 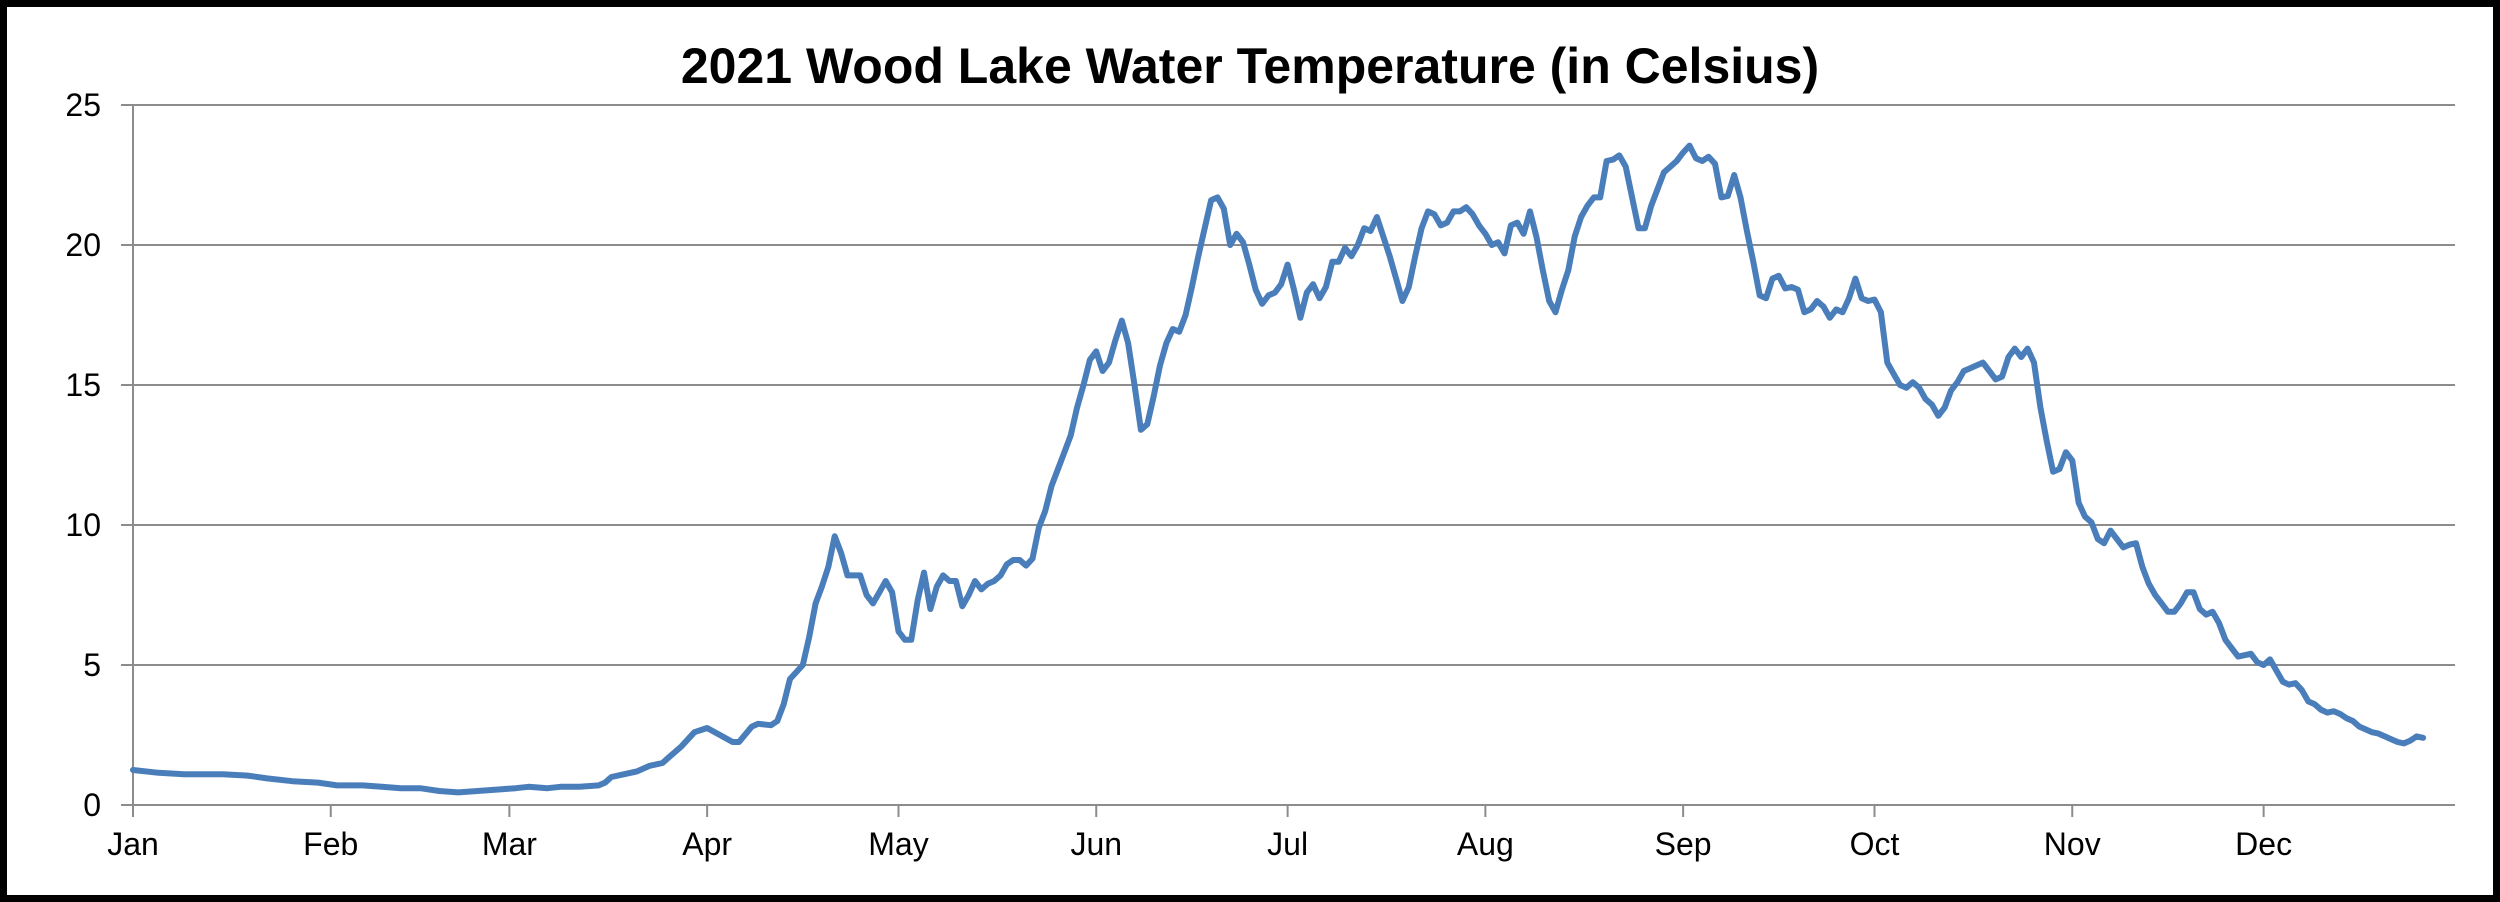 What do you see at coordinates (92, 805) in the screenshot?
I see `y-tick-label: 0` at bounding box center [92, 805].